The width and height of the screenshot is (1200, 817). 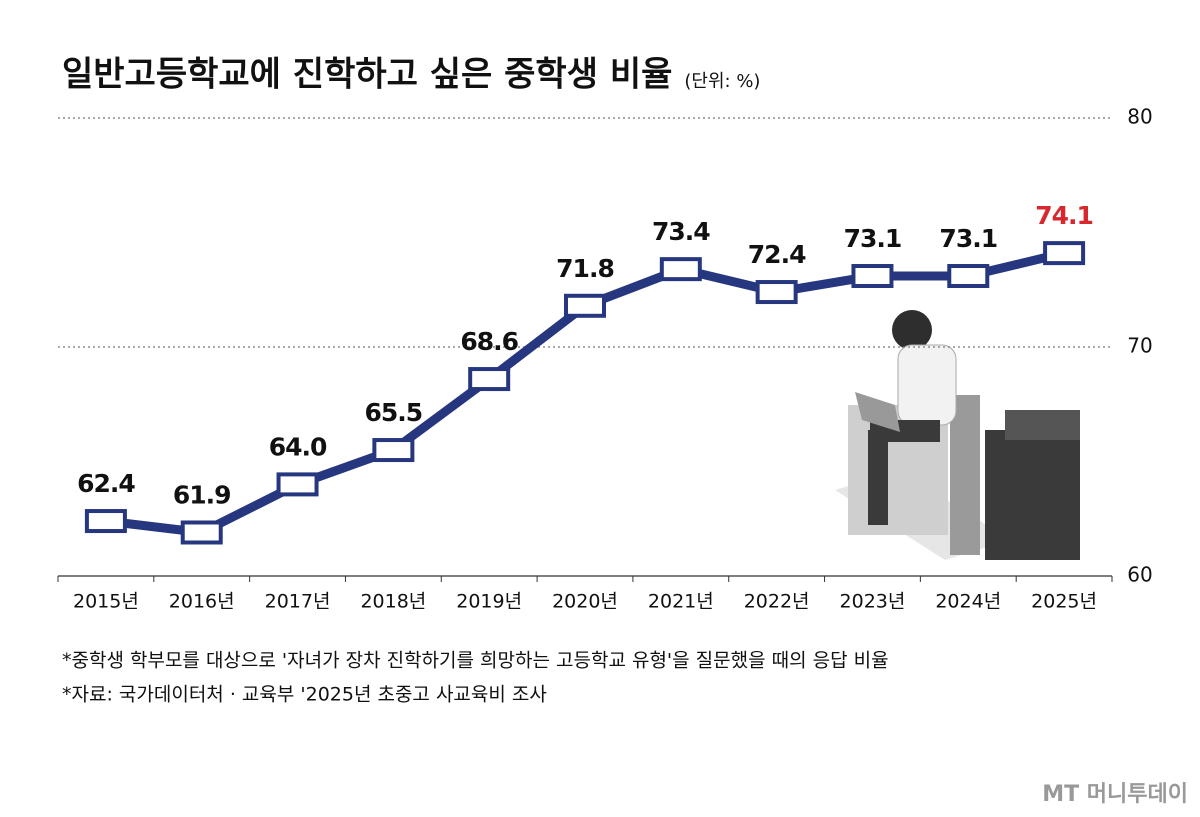 I want to click on x-tick-label: 2018년, so click(x=393, y=602).